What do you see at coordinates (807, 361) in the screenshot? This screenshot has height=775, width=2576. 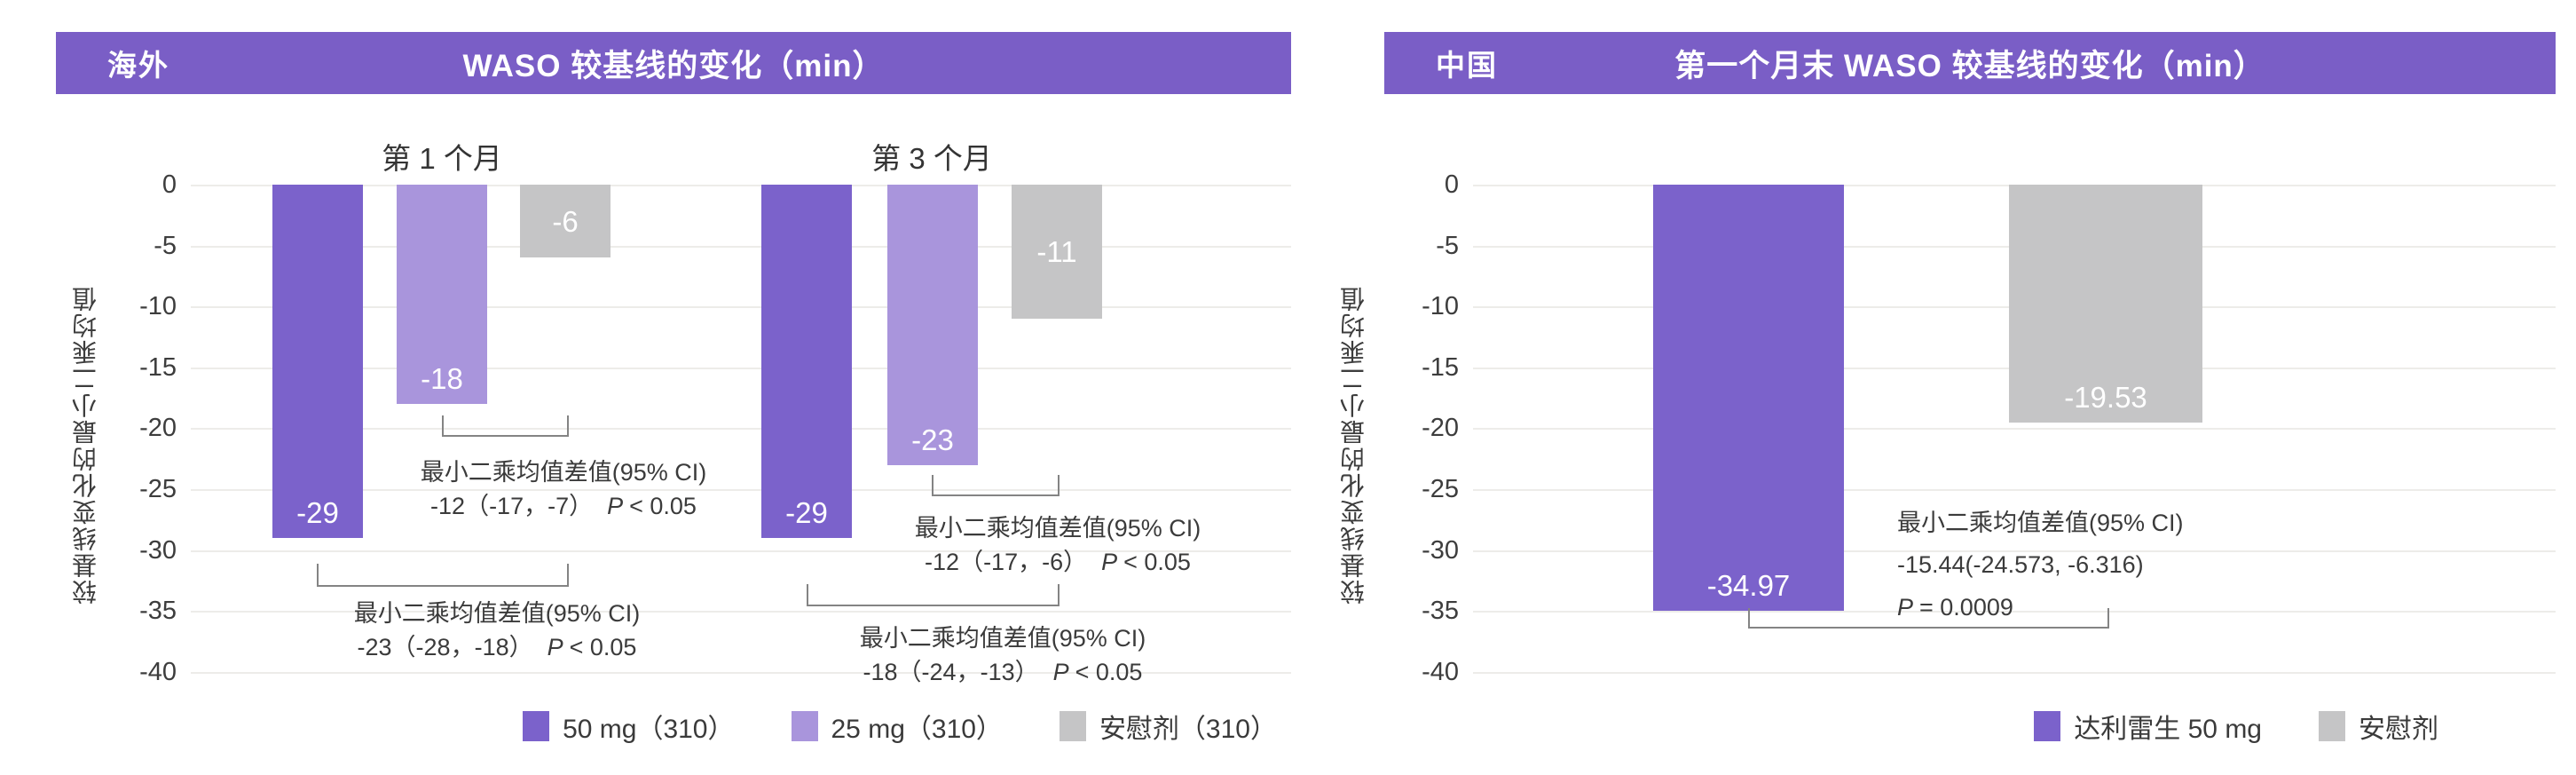 I see `bar-50mg-month3: -29` at bounding box center [807, 361].